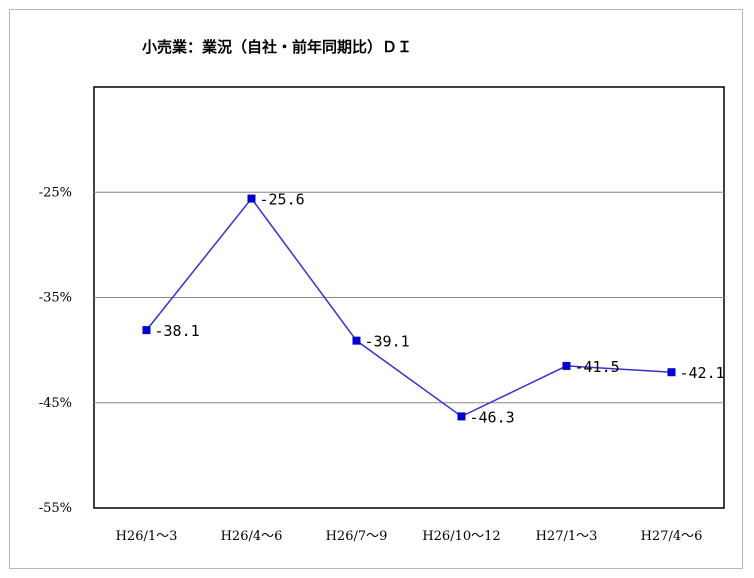 The height and width of the screenshot is (578, 754). I want to click on x-tick-label: H27/4～6, so click(672, 536).